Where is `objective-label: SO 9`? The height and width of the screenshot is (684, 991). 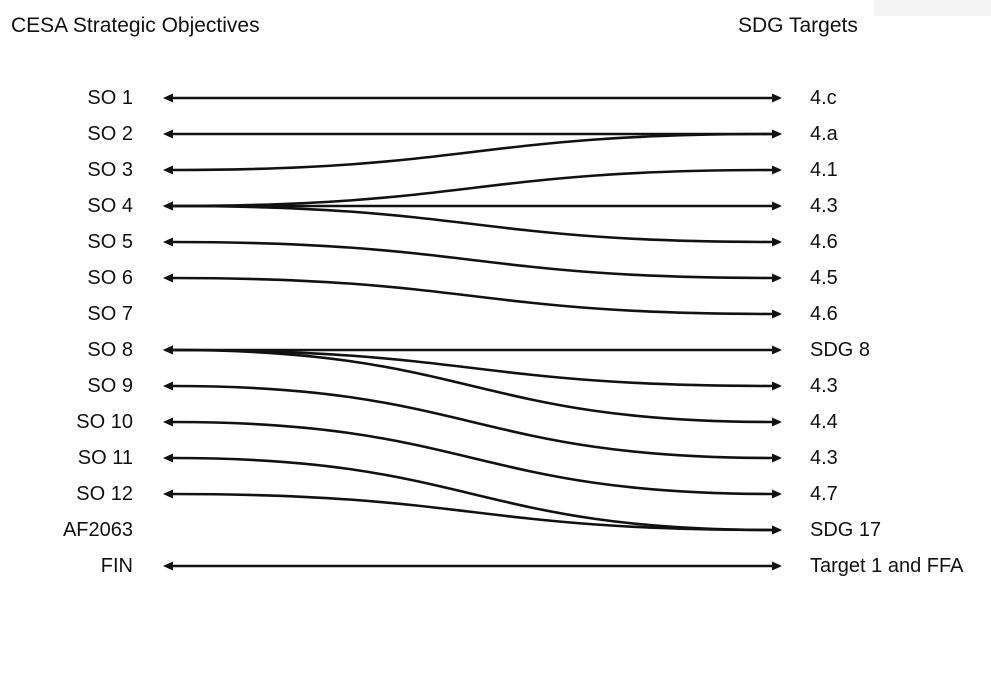
objective-label: SO 9 is located at coordinates (110, 386).